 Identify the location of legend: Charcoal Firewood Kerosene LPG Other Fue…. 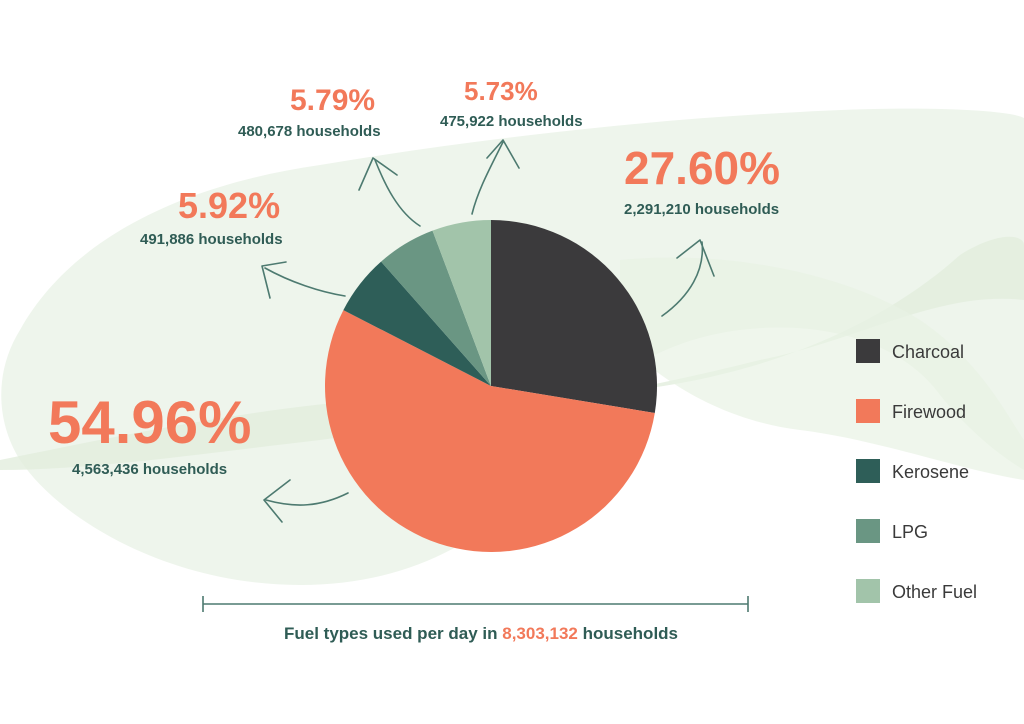
(916, 471).